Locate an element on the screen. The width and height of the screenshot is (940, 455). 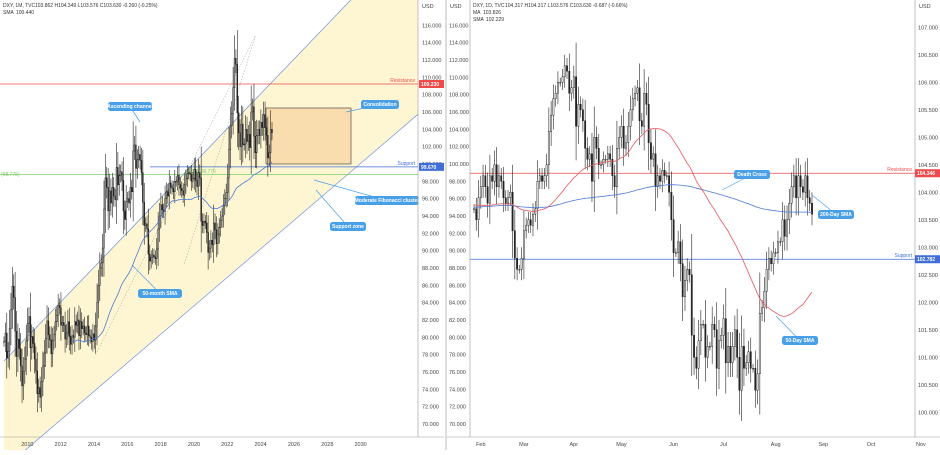
right-y-tick: 102.000 is located at coordinates (928, 303).